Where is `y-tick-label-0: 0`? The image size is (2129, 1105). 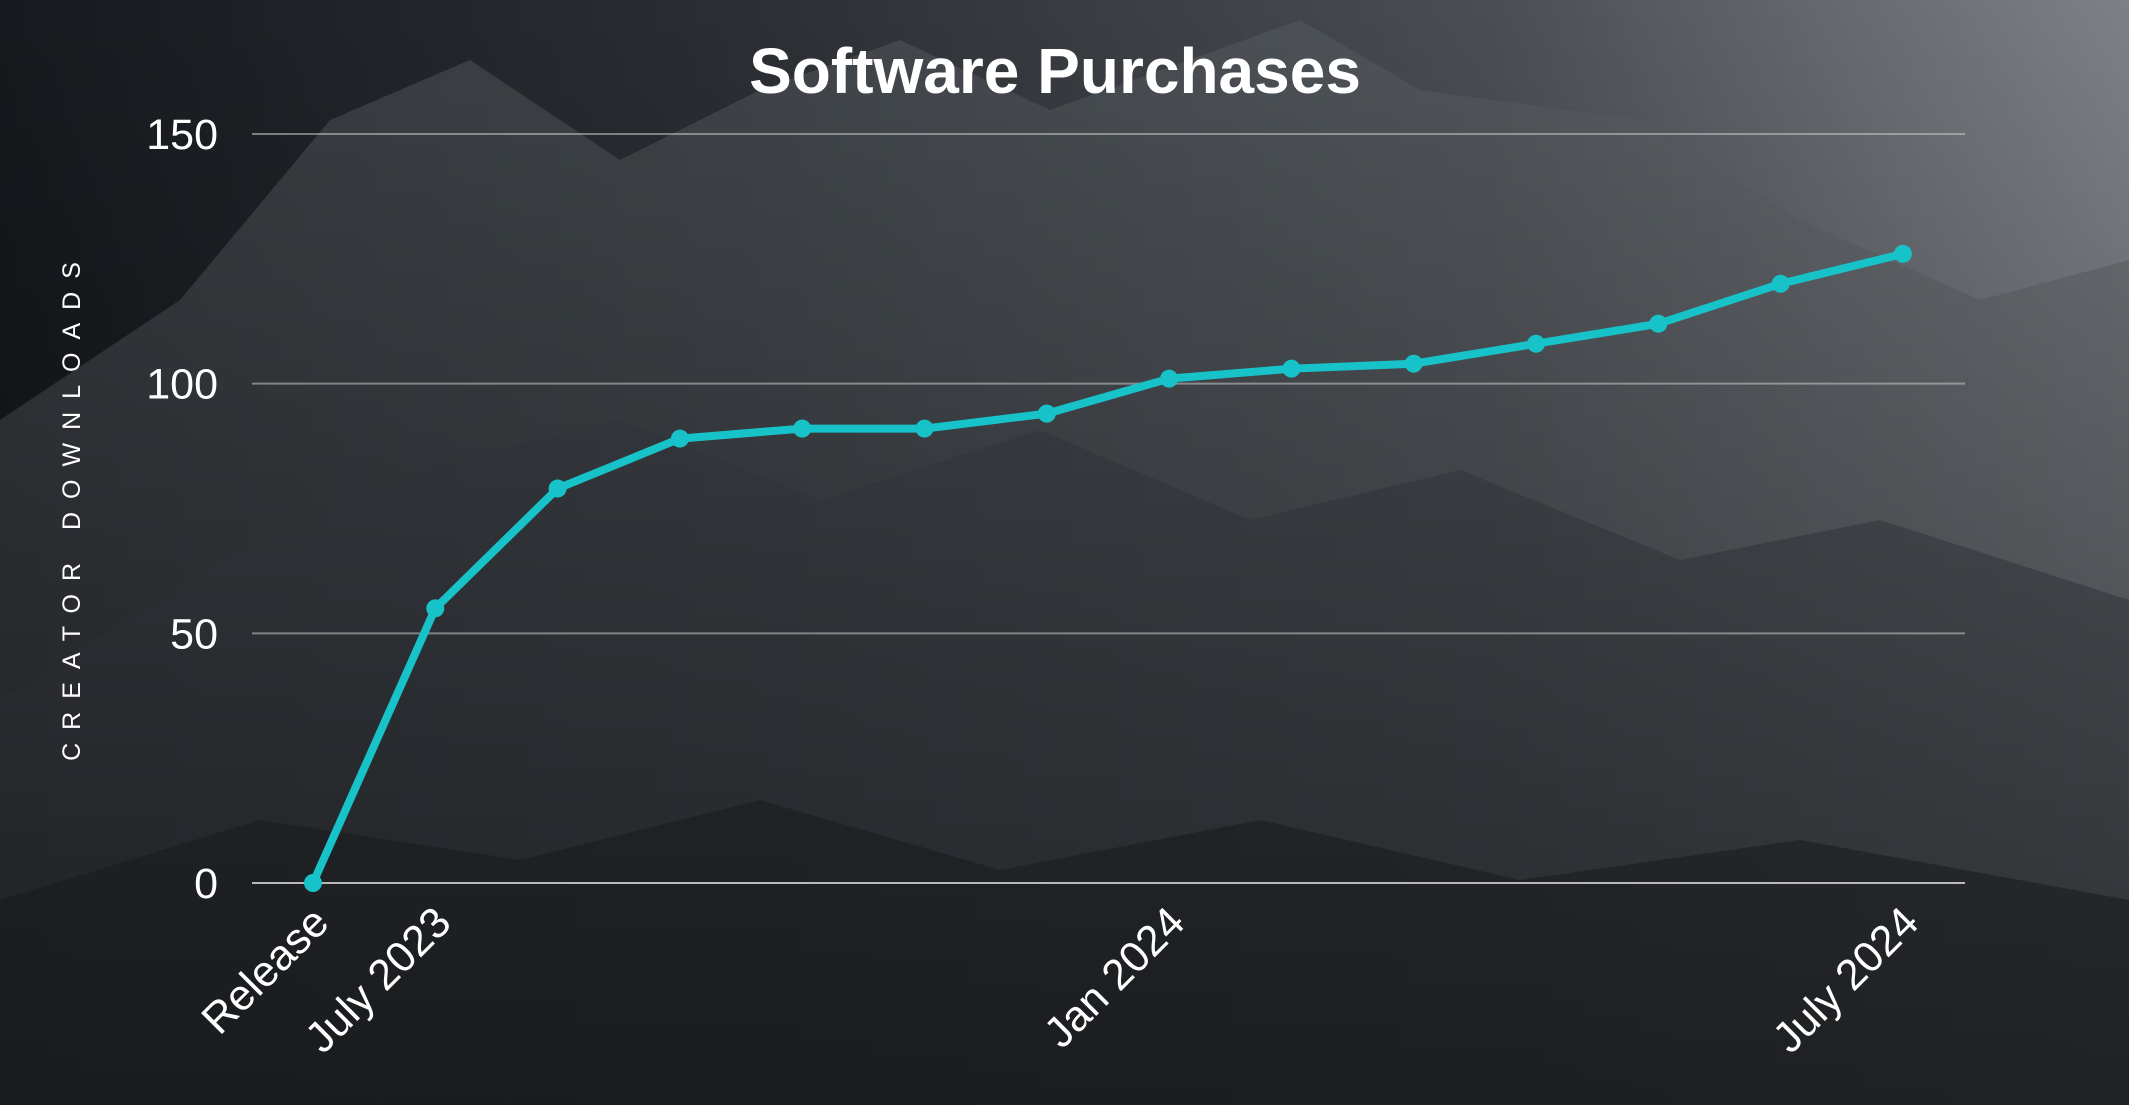 y-tick-label-0: 0 is located at coordinates (206, 884).